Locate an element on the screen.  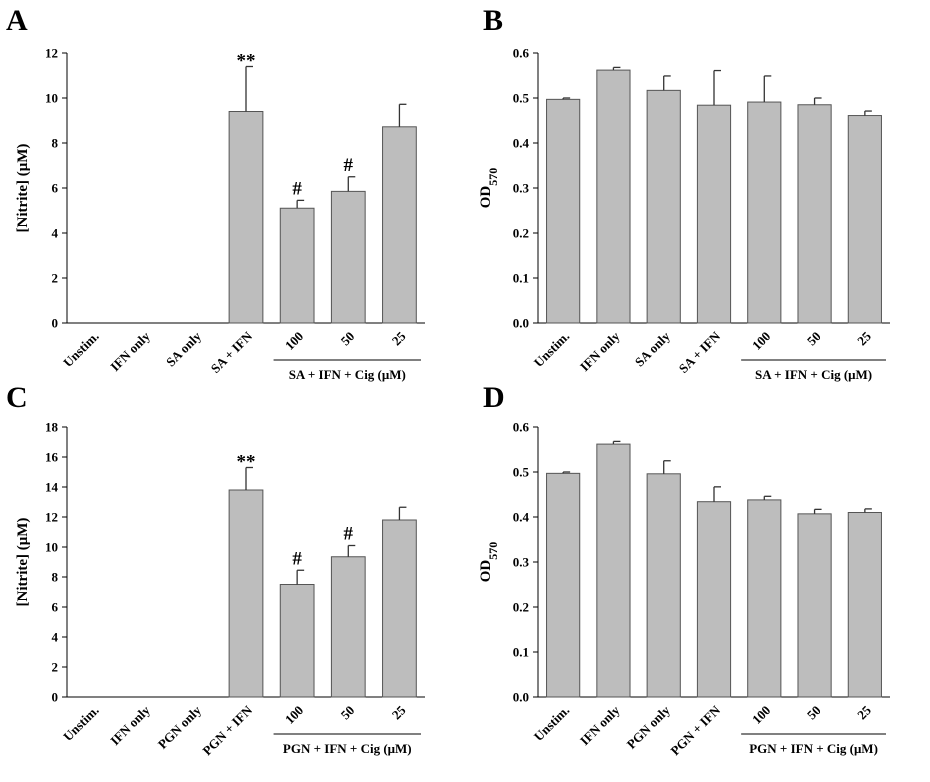
category-label: SA + IFN is located at coordinates (232, 352).